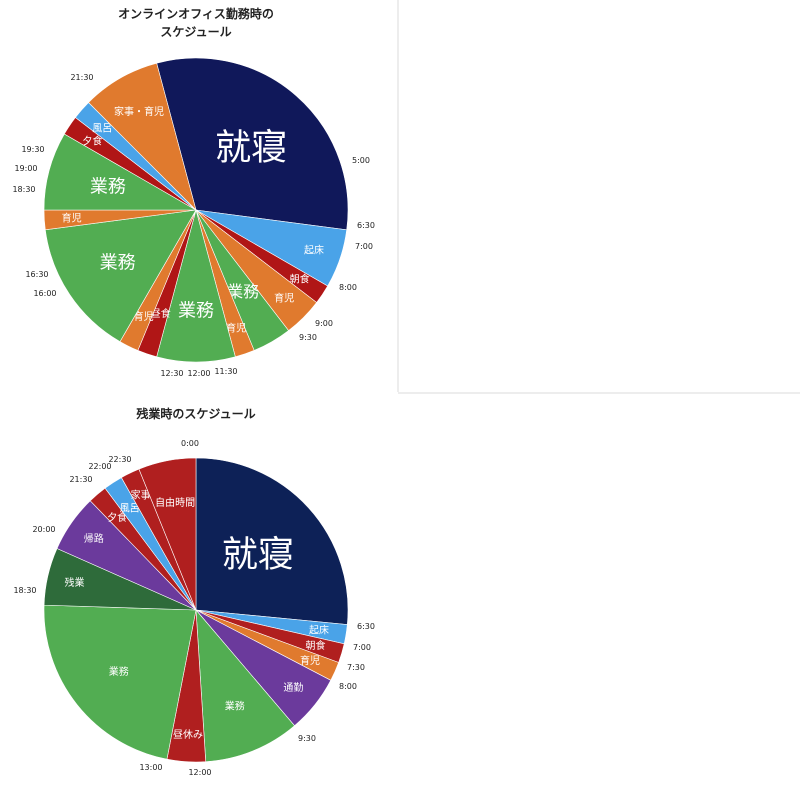 Image resolution: width=800 pixels, height=792 pixels. What do you see at coordinates (195, 32) in the screenshot?
I see `chart-title: スケジュール` at bounding box center [195, 32].